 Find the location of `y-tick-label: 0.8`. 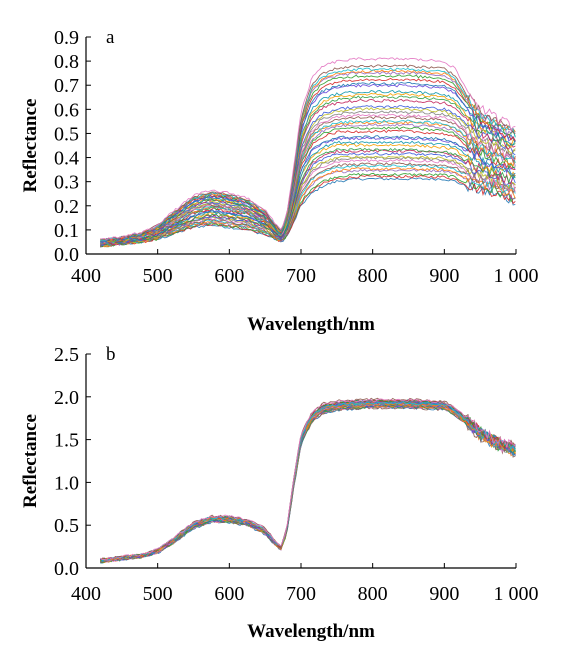

y-tick-label: 0.8 is located at coordinates (66, 62).